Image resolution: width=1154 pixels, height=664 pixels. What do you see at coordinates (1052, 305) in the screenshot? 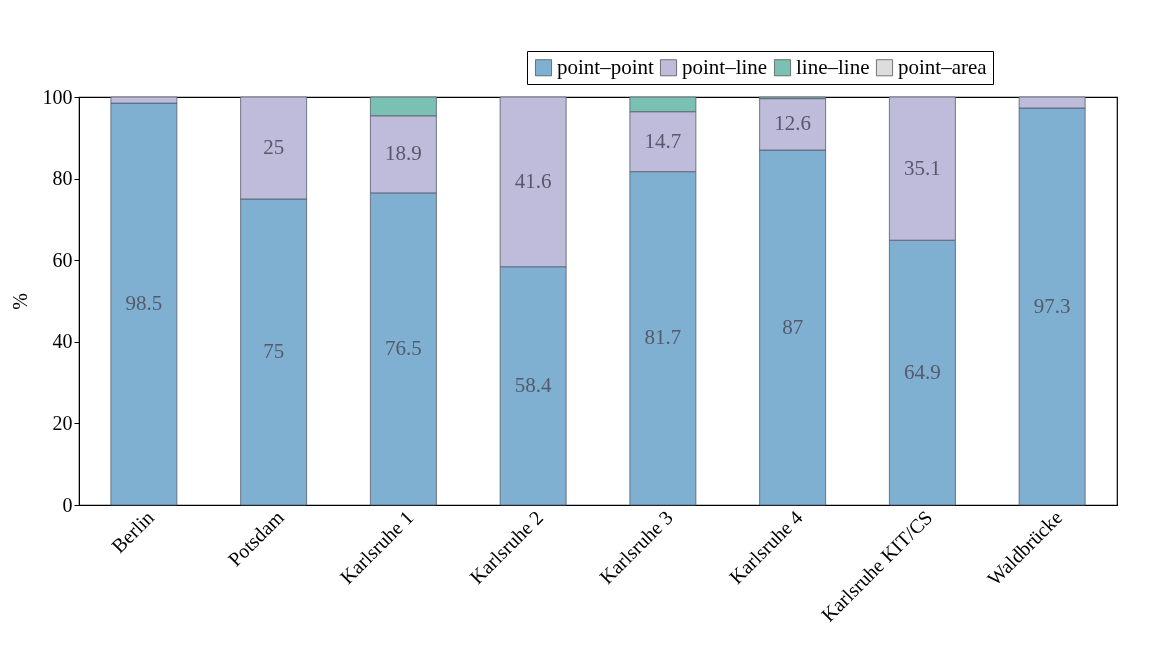
I see `data-label: 97.3` at bounding box center [1052, 305].